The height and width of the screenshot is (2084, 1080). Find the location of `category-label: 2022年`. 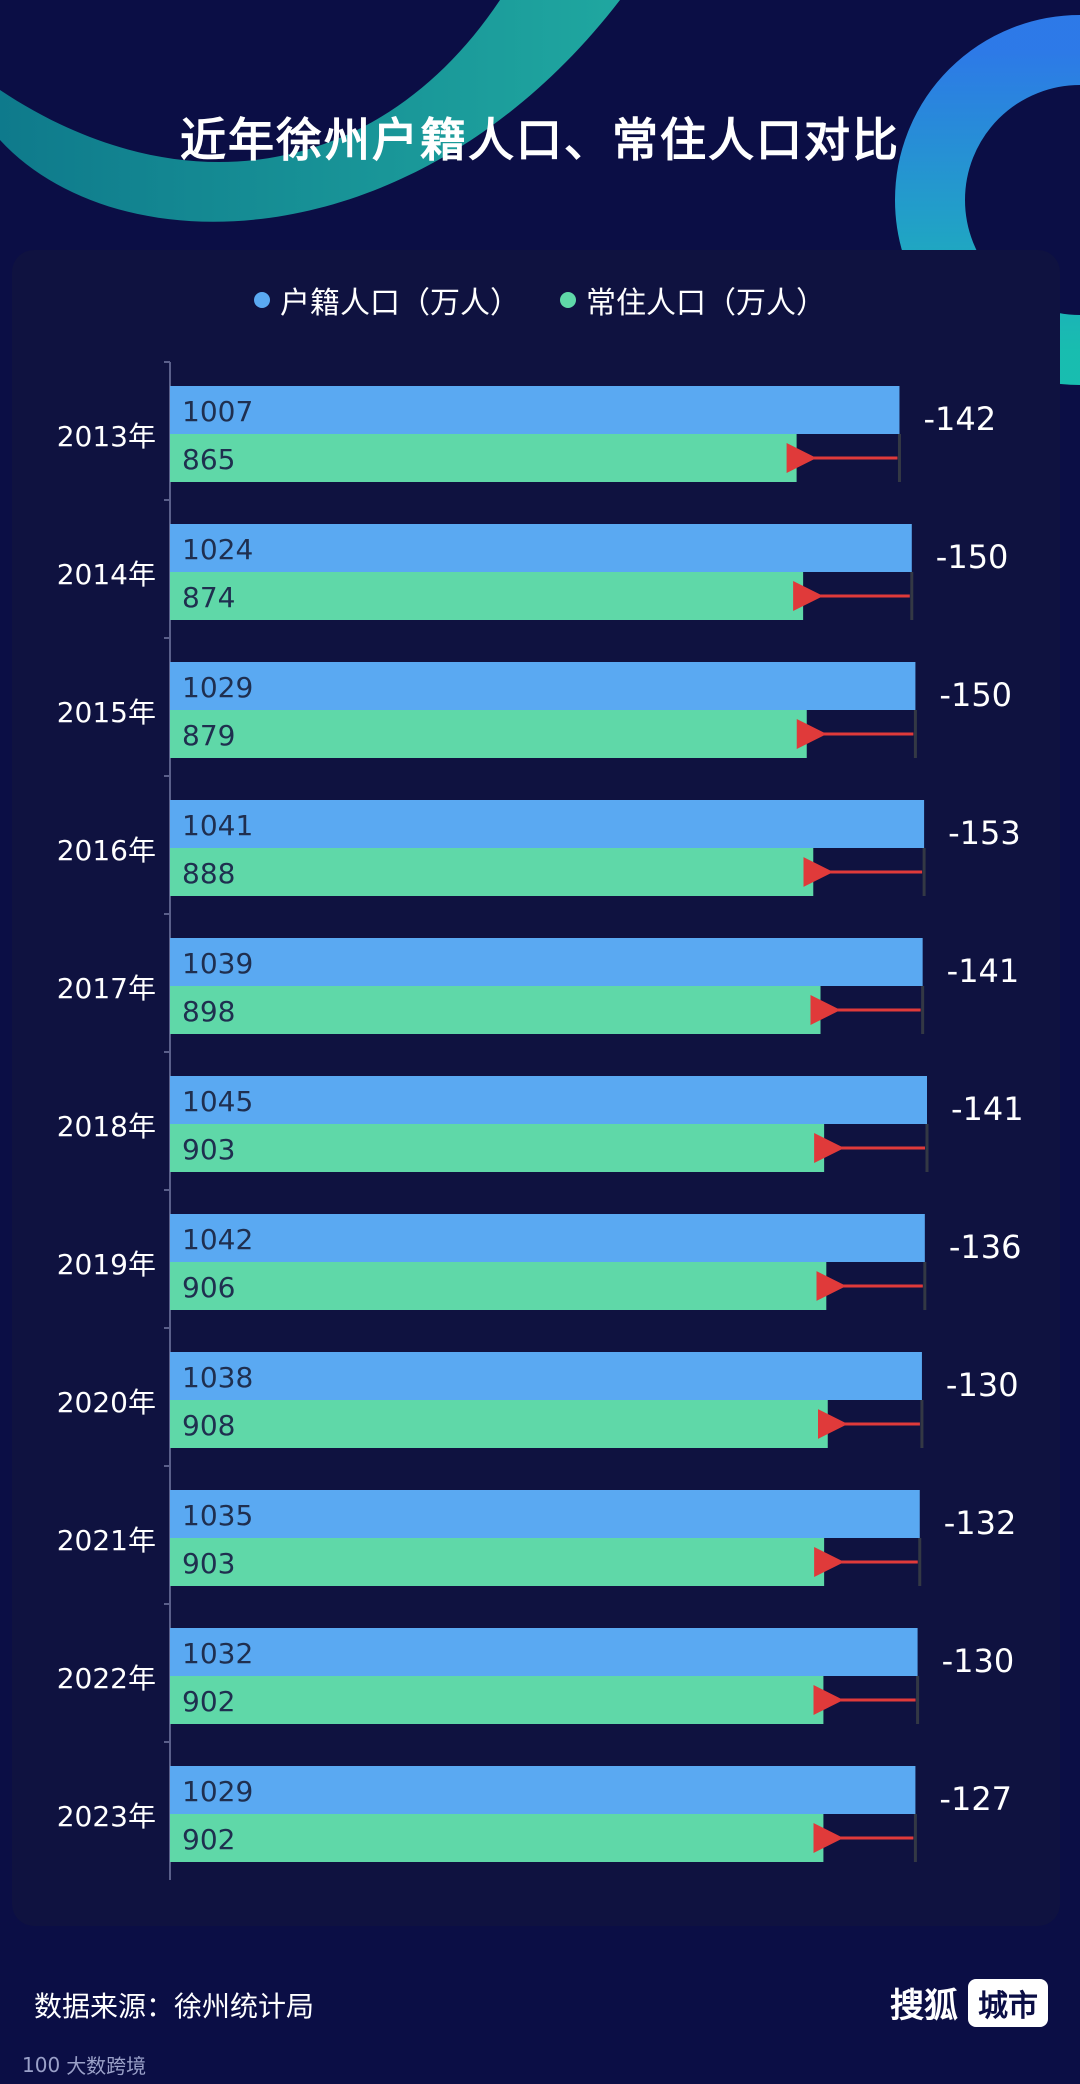

category-label: 2022年 is located at coordinates (106, 1678).